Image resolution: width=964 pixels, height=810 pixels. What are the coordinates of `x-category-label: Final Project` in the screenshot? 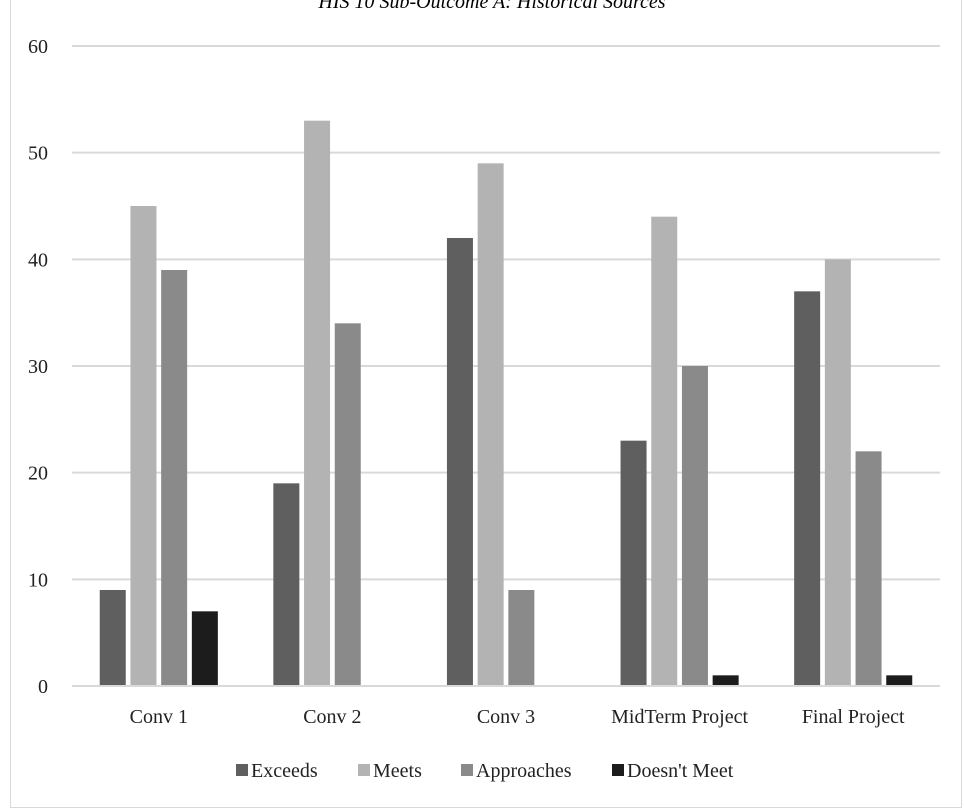 It's located at (853, 717).